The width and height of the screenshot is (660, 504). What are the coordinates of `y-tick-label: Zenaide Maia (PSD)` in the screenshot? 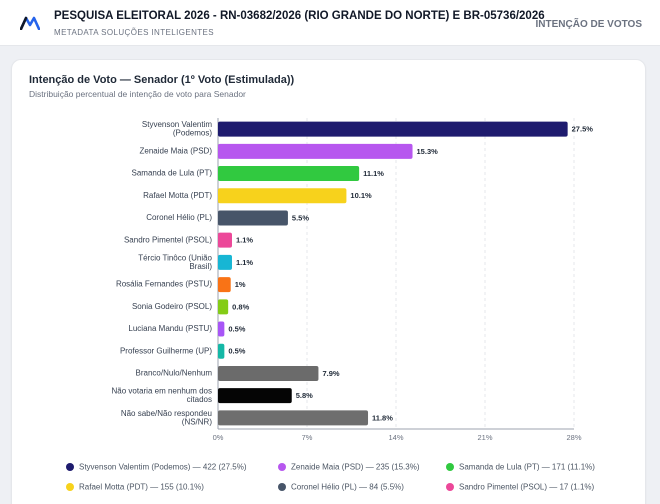 It's located at (176, 150).